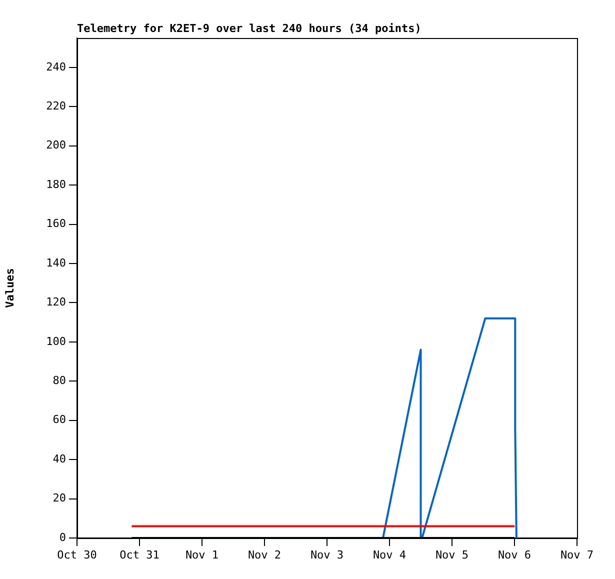  Describe the element at coordinates (56, 145) in the screenshot. I see `y-tick-label: 200` at that location.